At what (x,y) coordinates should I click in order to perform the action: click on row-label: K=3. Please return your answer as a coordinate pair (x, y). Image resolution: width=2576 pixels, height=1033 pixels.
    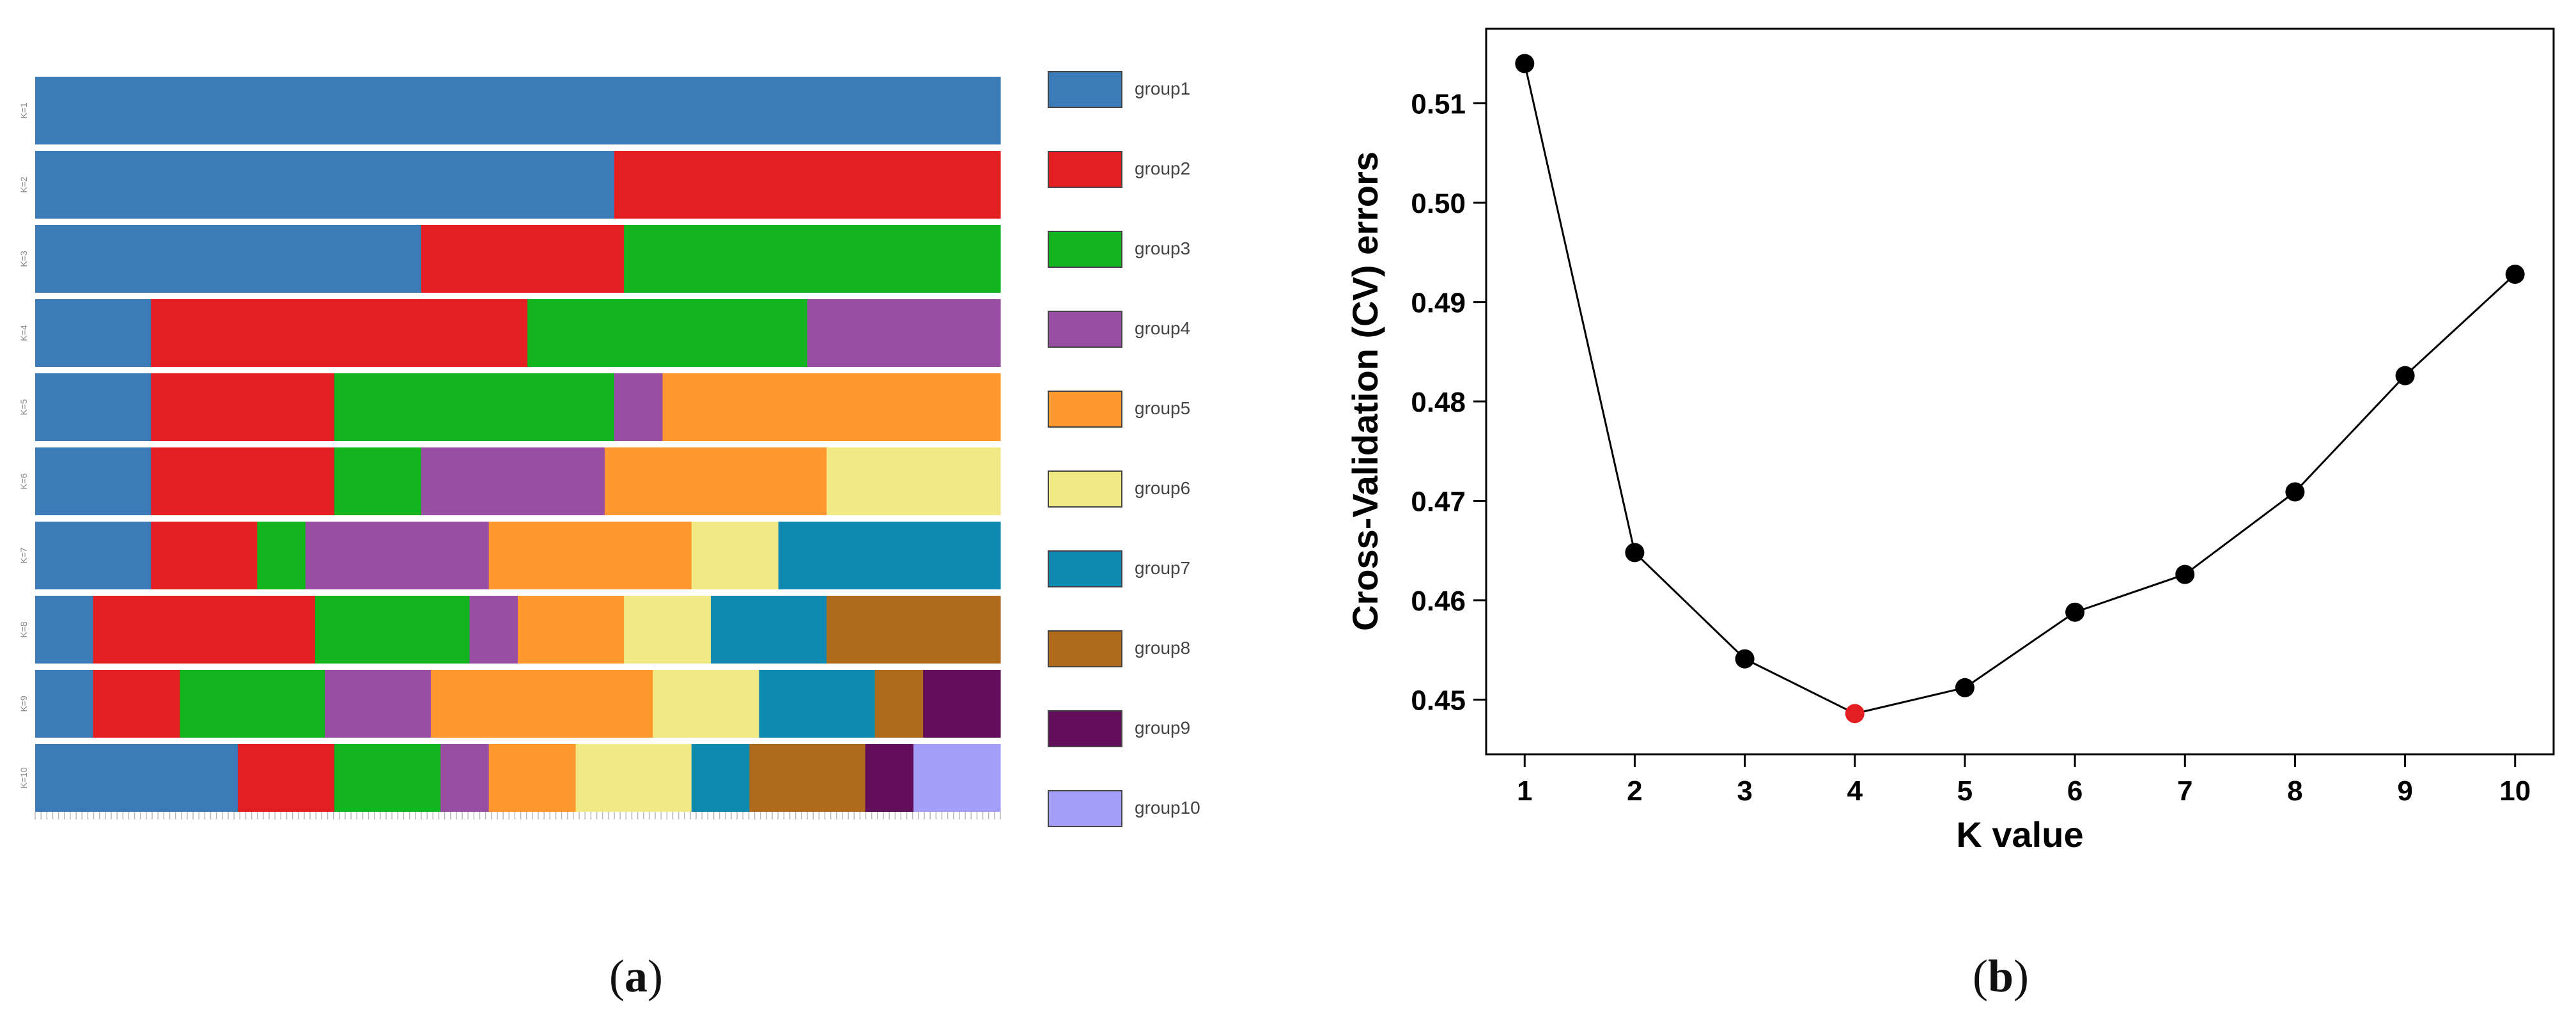
    Looking at the image, I should click on (24, 259).